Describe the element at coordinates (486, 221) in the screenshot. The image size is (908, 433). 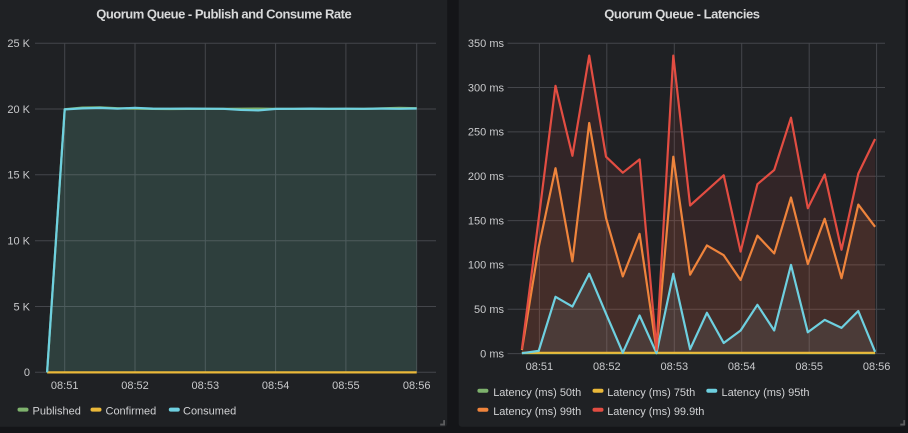
I see `svg-text: 150 ms` at that location.